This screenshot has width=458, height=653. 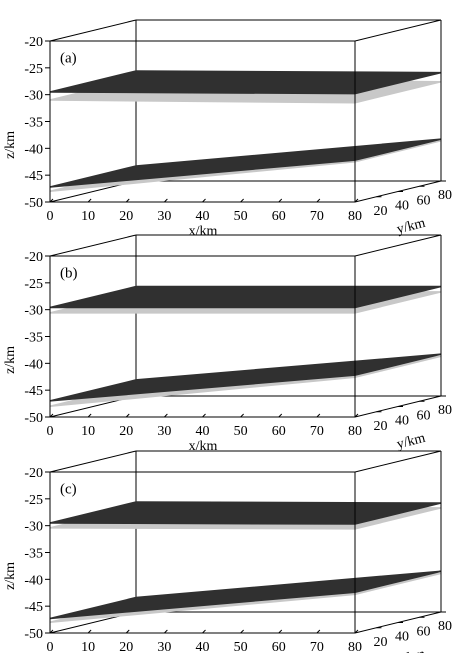 I want to click on panel-label: (a), so click(x=68, y=58).